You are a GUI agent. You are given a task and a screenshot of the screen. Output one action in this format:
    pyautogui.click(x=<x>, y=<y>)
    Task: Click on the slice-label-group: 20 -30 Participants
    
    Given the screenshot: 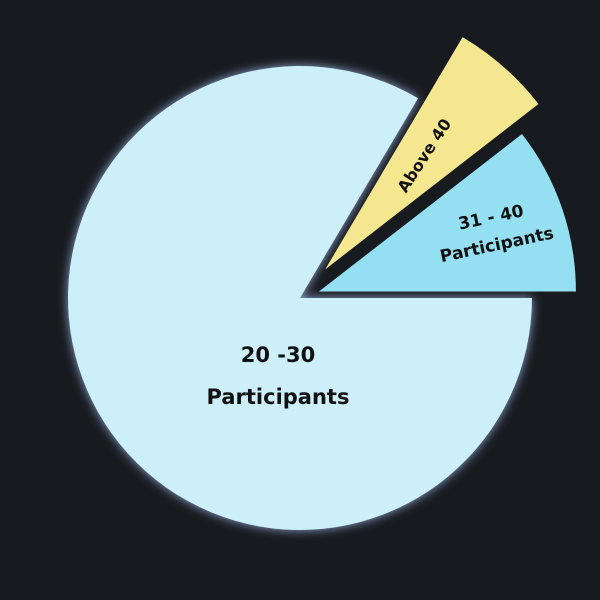 What is the action you would take?
    pyautogui.click(x=278, y=376)
    